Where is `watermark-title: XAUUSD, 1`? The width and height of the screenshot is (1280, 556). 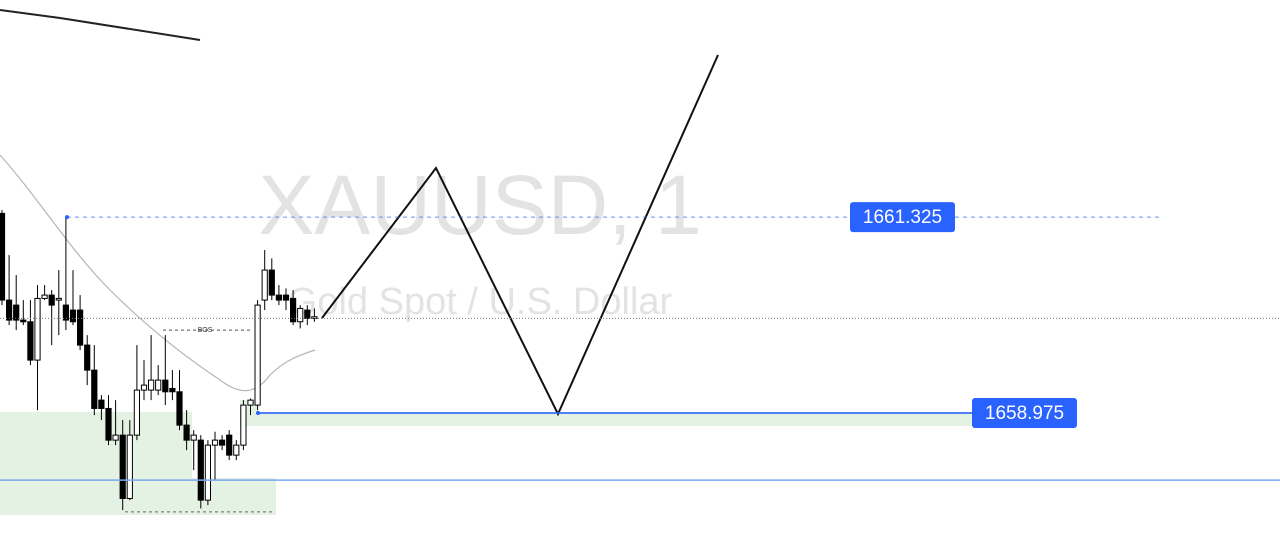
watermark-title: XAUUSD, 1 is located at coordinates (479, 205).